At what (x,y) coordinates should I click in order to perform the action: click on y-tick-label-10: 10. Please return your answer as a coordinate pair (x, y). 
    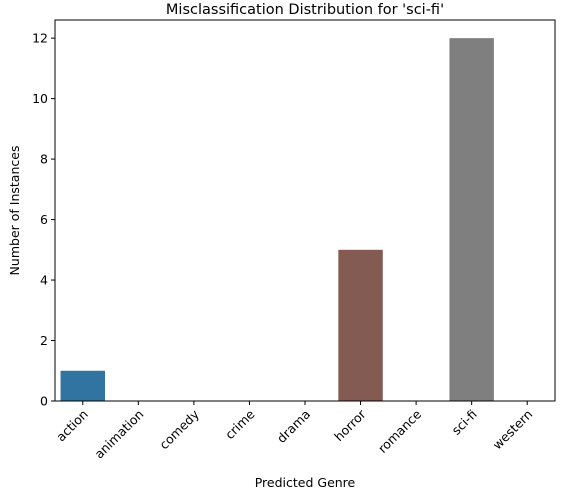
    Looking at the image, I should click on (40, 98).